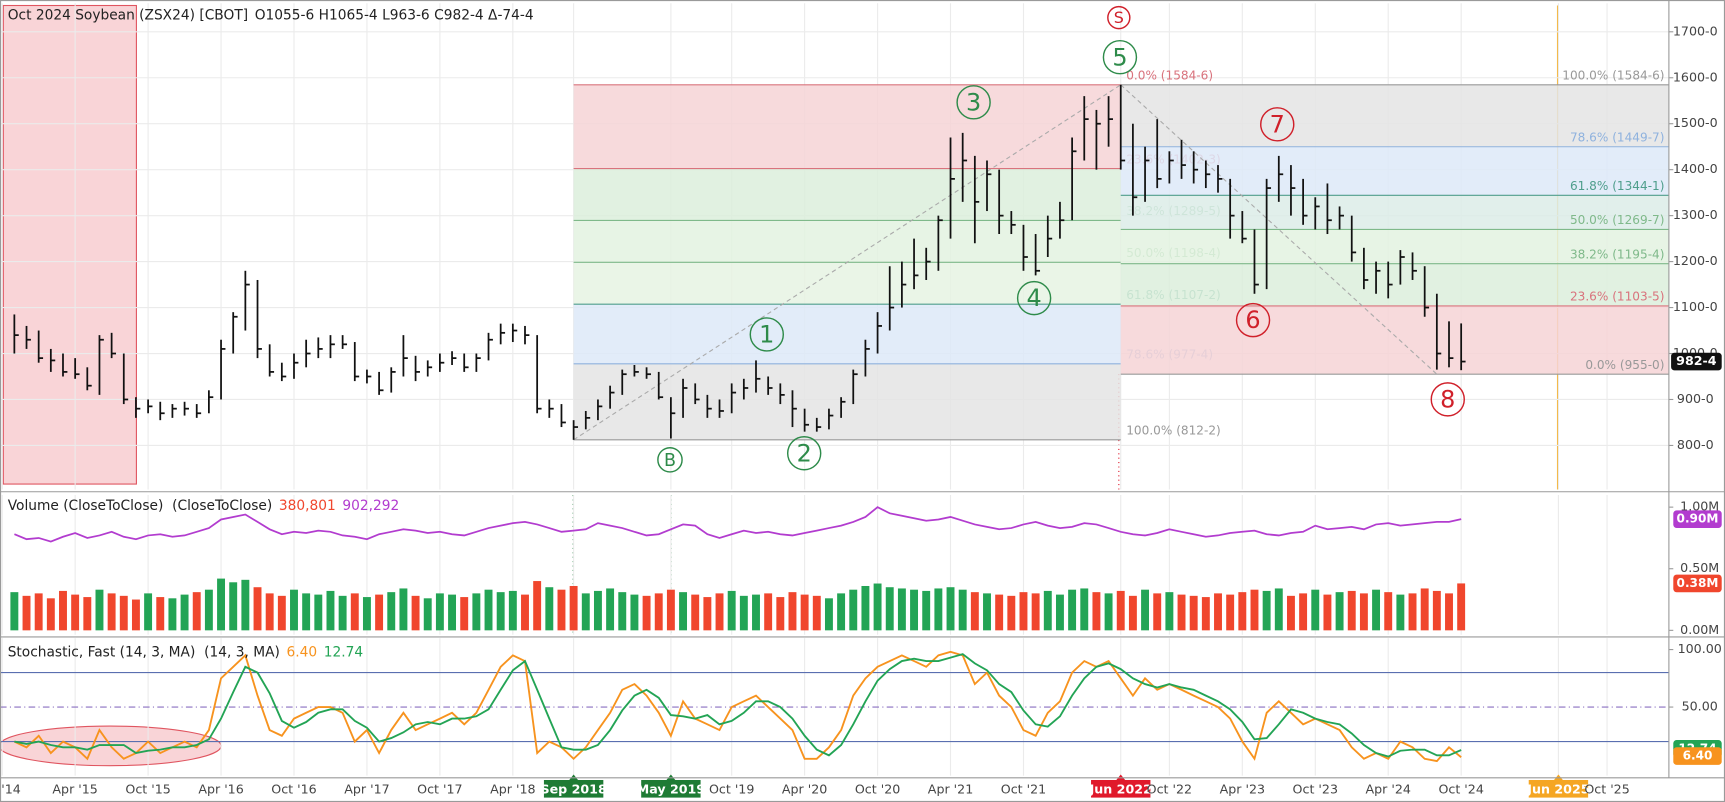  I want to click on wave-label: 2, so click(804, 453).